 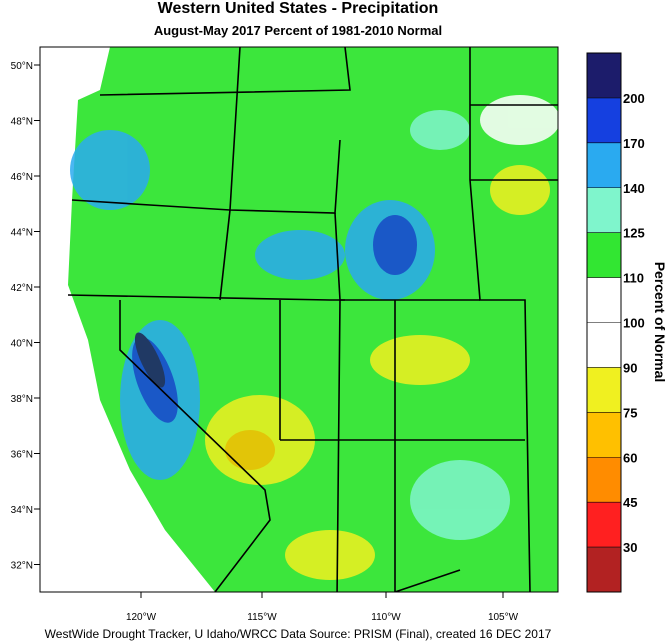 What do you see at coordinates (633, 278) in the screenshot?
I see `colorbar-label: 110` at bounding box center [633, 278].